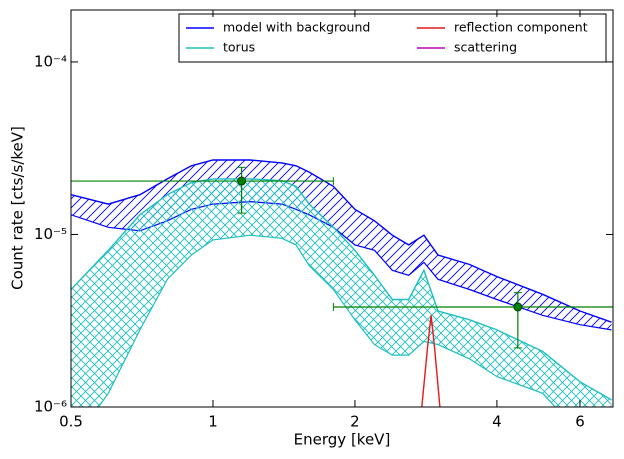  What do you see at coordinates (50, 234) in the screenshot?
I see `y-tick-label: 10⁻⁵` at bounding box center [50, 234].